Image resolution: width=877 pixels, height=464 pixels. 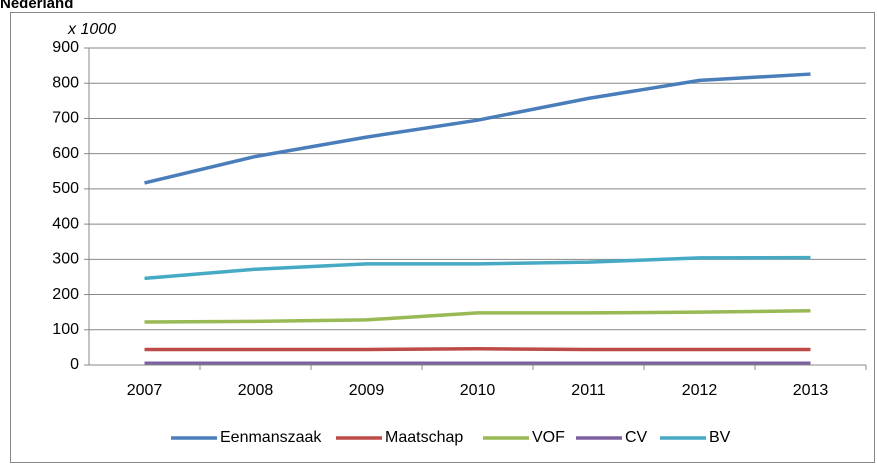 I want to click on y-tick-label: 0, so click(x=74, y=364).